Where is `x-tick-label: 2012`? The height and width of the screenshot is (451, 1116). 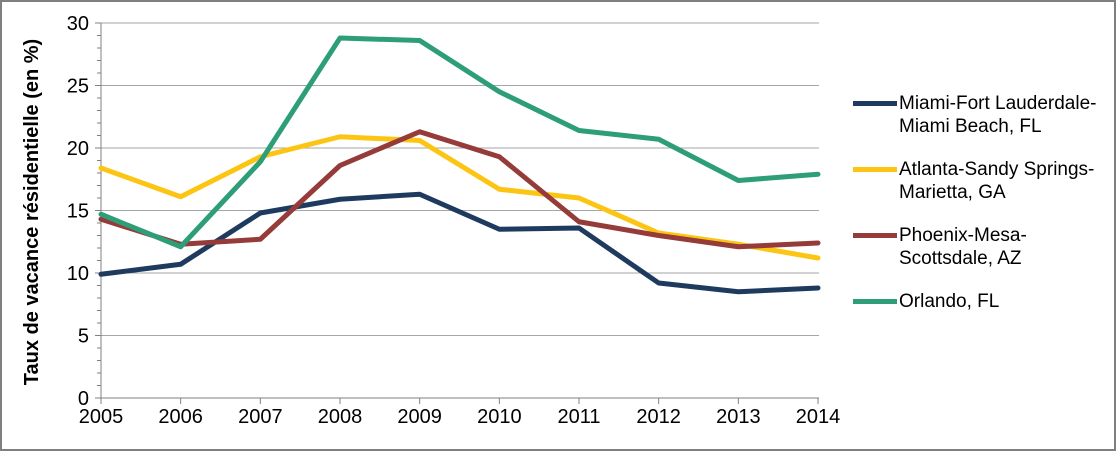 x-tick-label: 2012 is located at coordinates (658, 417).